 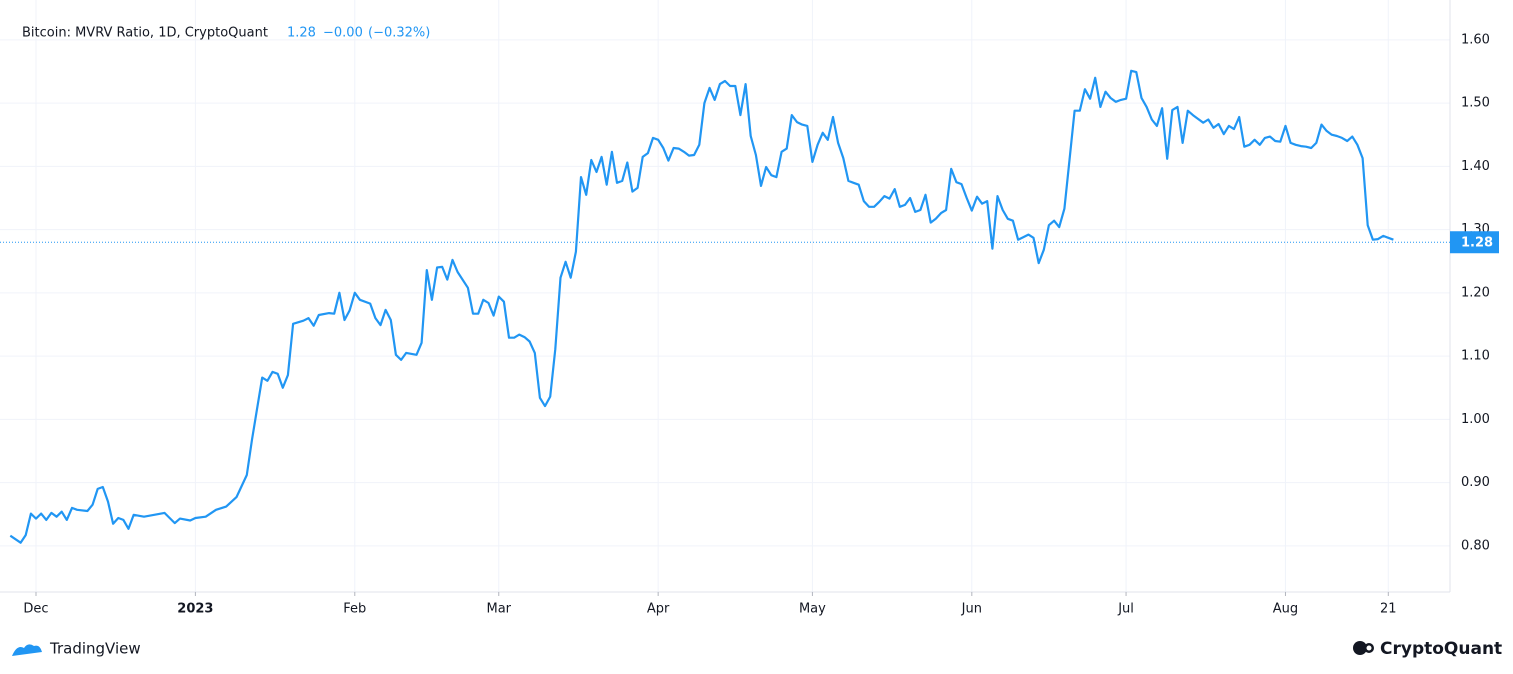 I want to click on chart-title: Bitcoin: MVRV Ratio, 1D, CryptoQuant, so click(x=145, y=33).